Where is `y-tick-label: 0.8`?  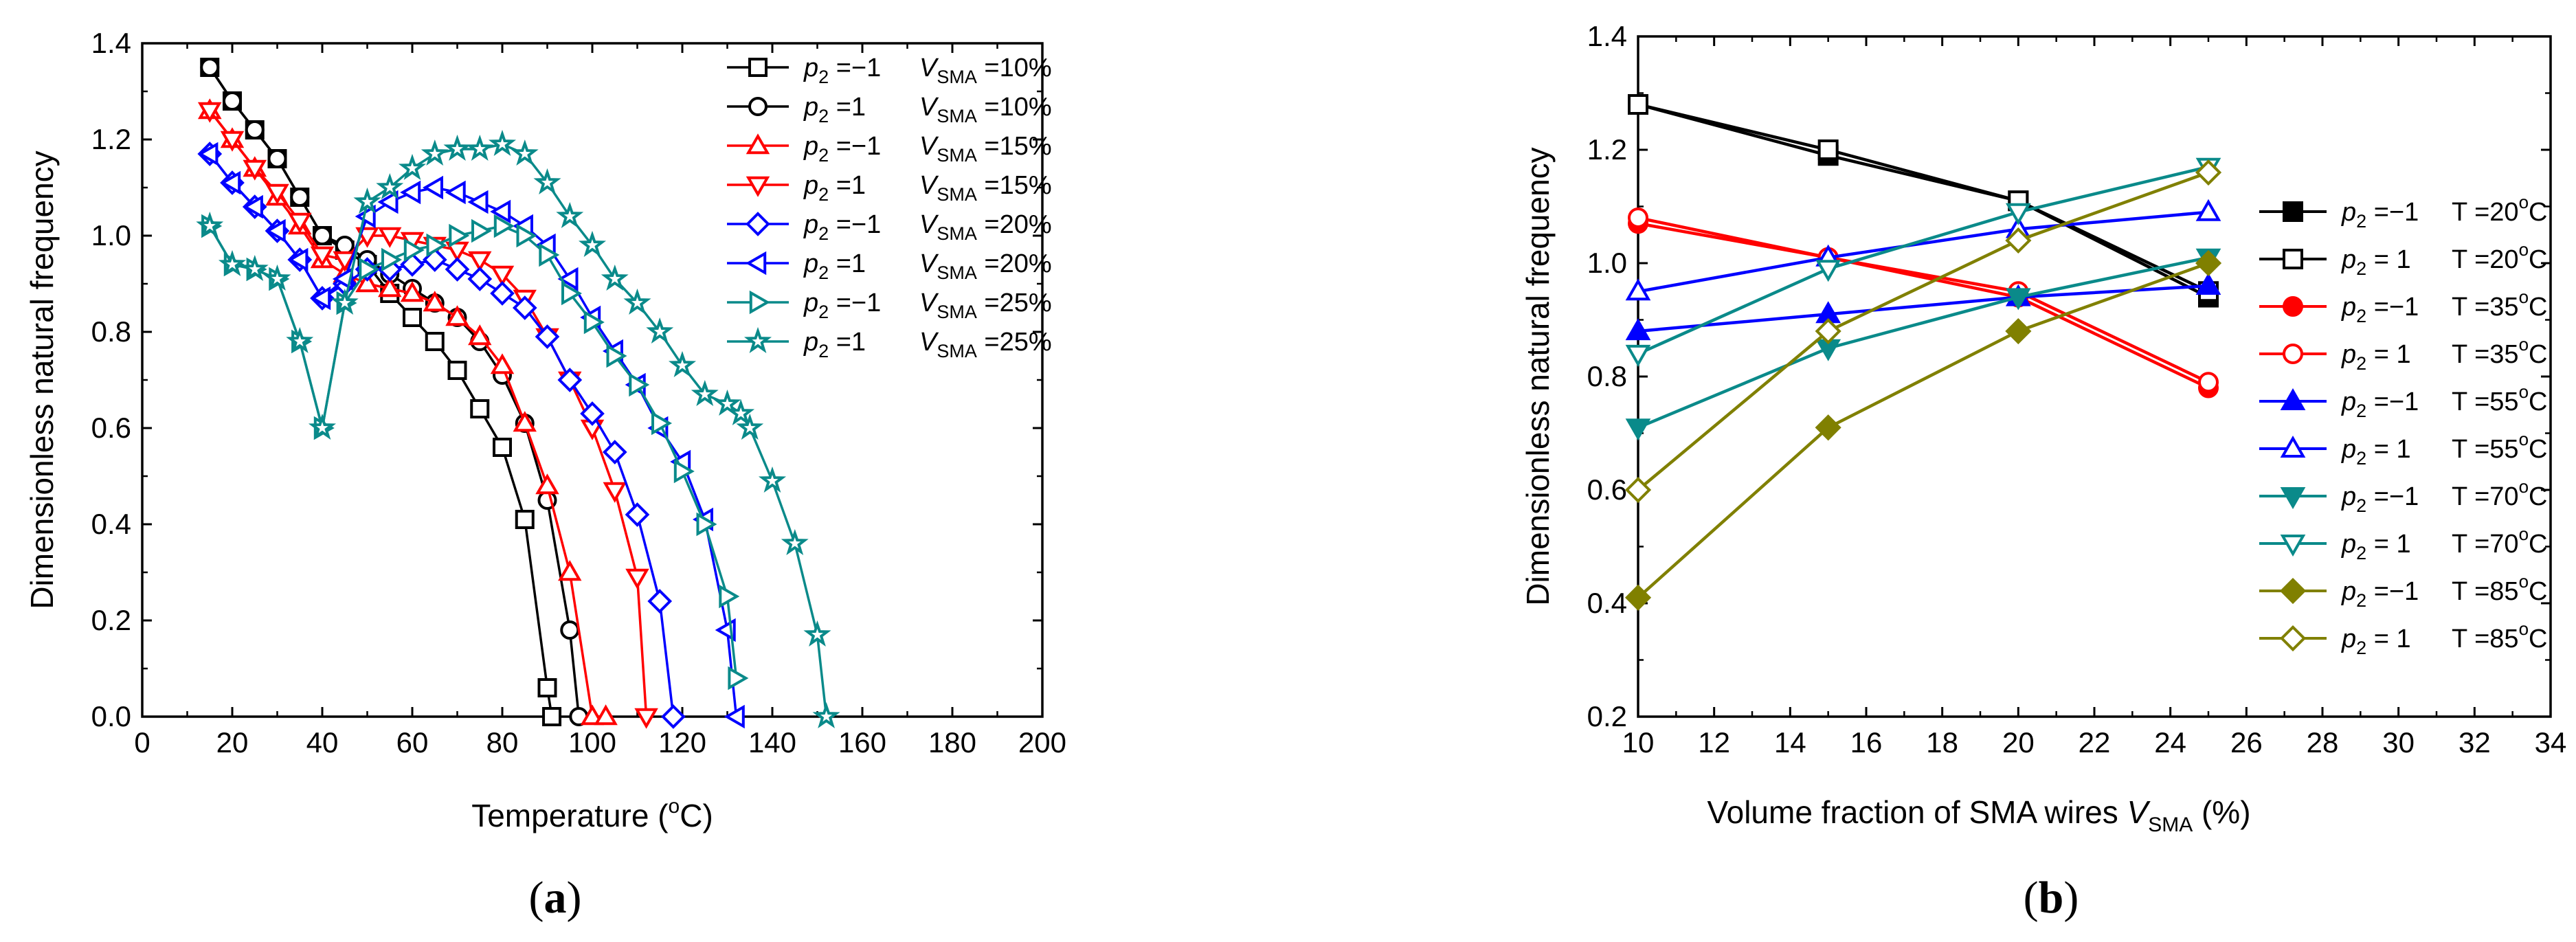
y-tick-label: 0.8 is located at coordinates (111, 331).